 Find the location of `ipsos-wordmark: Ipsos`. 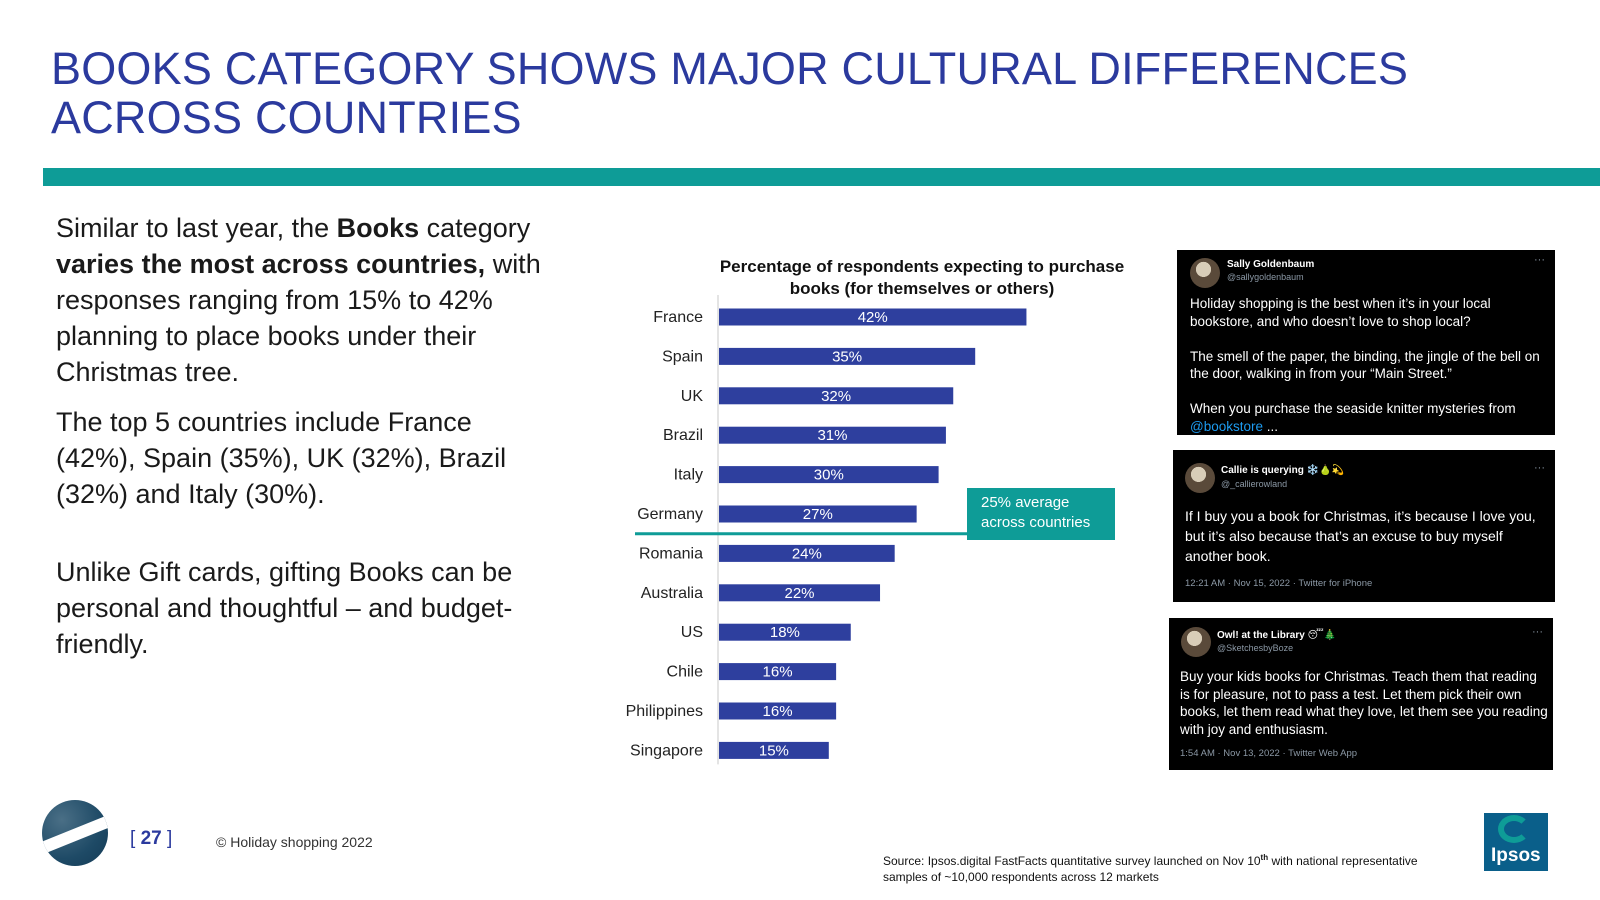

ipsos-wordmark: Ipsos is located at coordinates (1516, 855).